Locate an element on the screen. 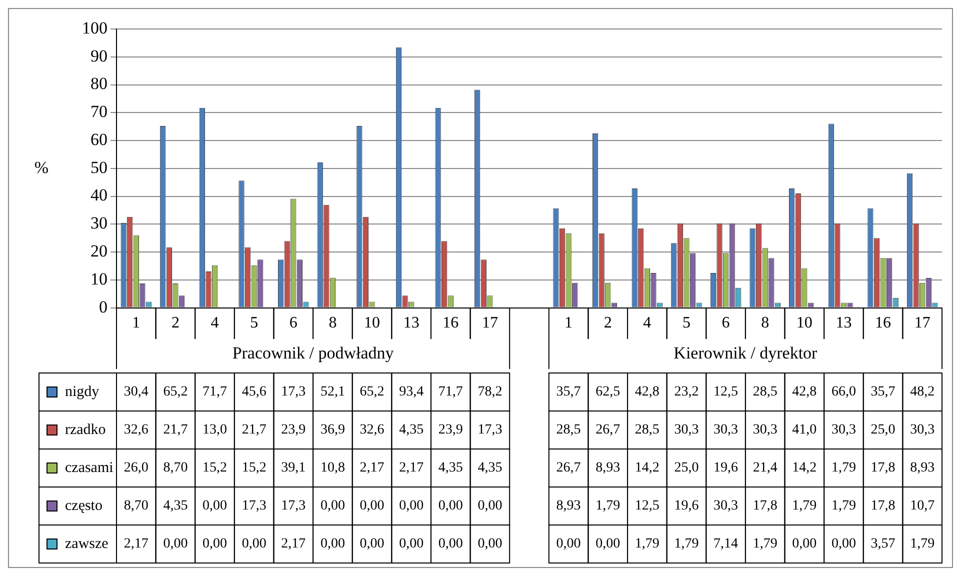 The width and height of the screenshot is (963, 578). x-tick-label: 13 is located at coordinates (844, 323).